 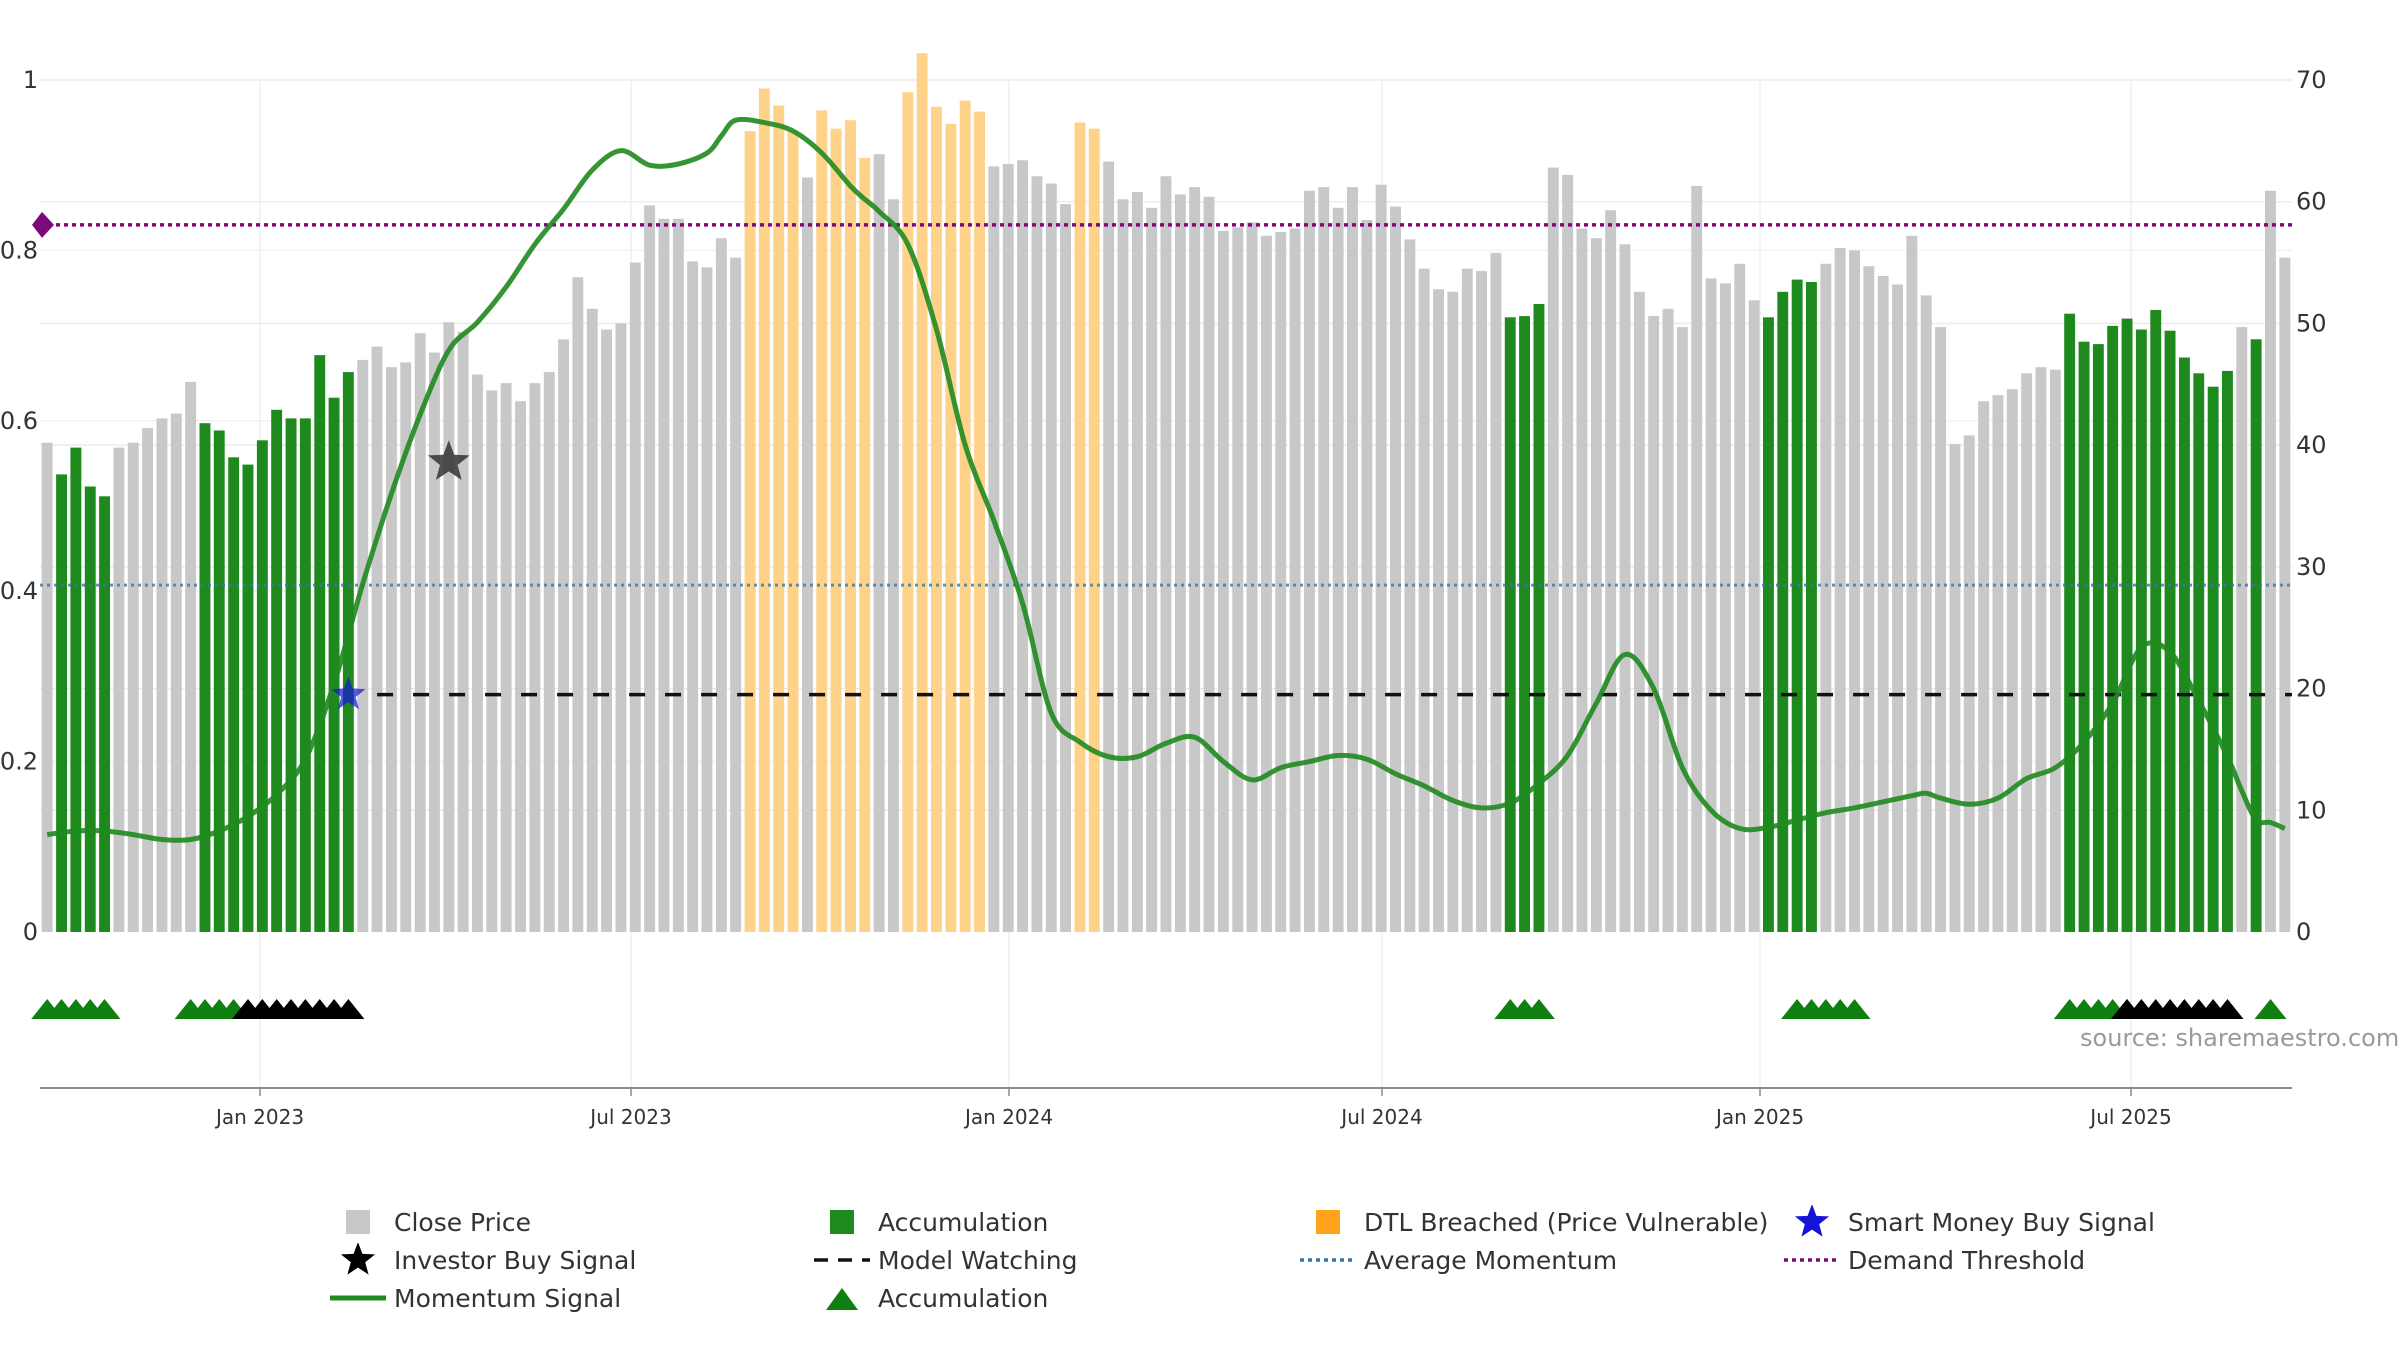 What do you see at coordinates (1380, 1117) in the screenshot?
I see `x-tick-label: Jul 2024` at bounding box center [1380, 1117].